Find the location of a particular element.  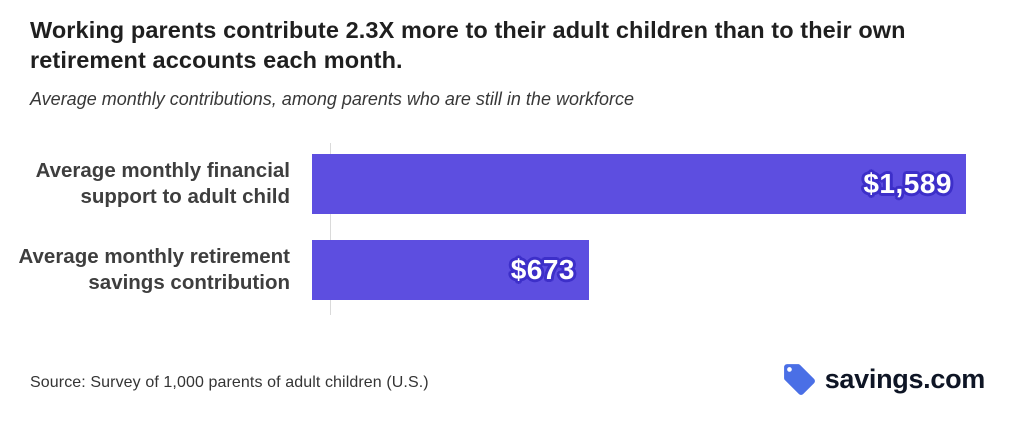

savings-logo-text: savings.com is located at coordinates (905, 378).